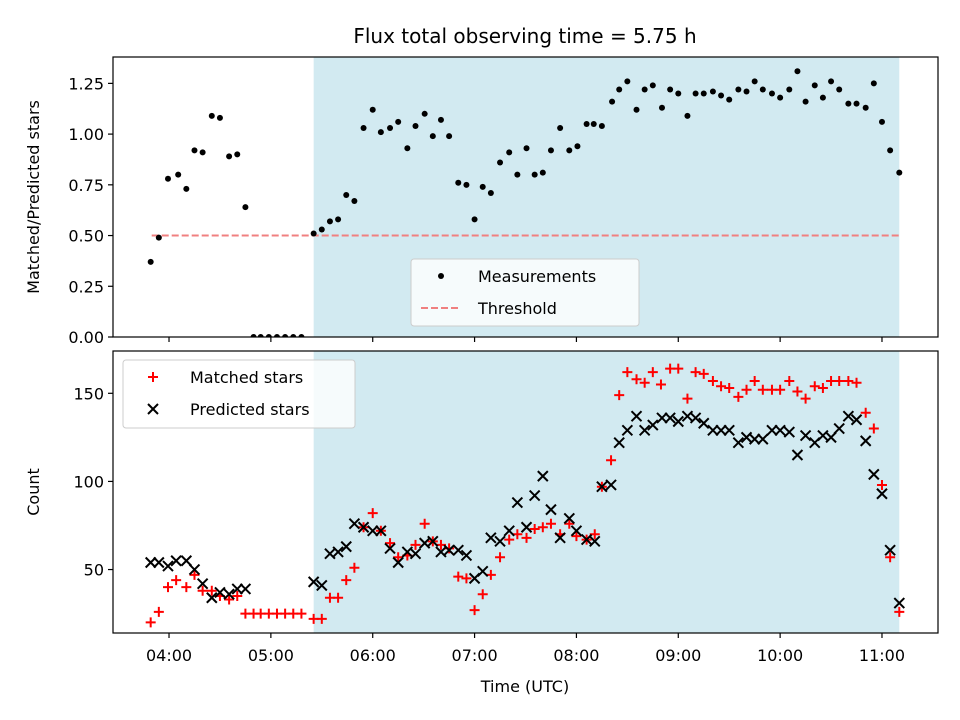  What do you see at coordinates (475, 655) in the screenshot?
I see `x-tick-label: 07:00` at bounding box center [475, 655].